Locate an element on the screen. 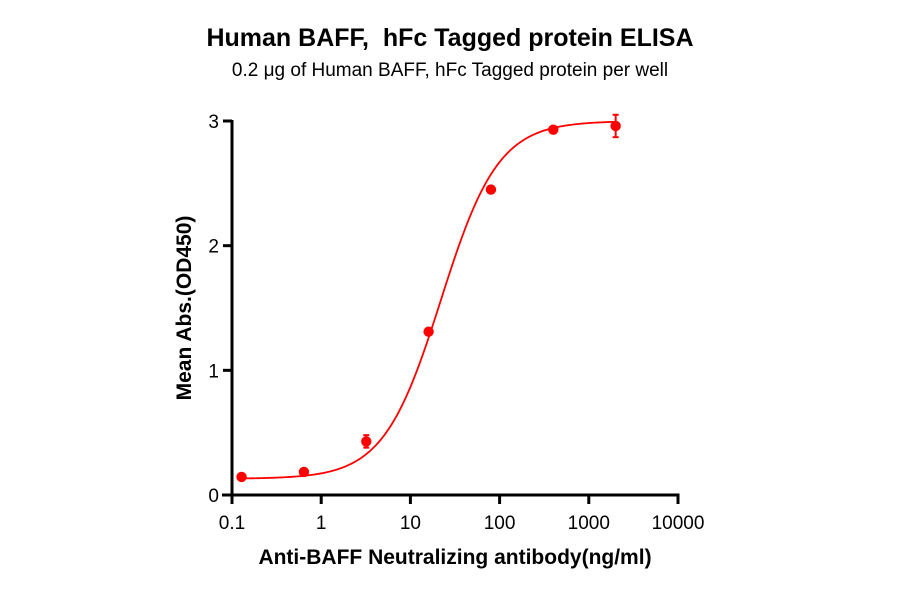  chart-title: Human BAFF, hFc Tagged protein ELISA is located at coordinates (450, 38).